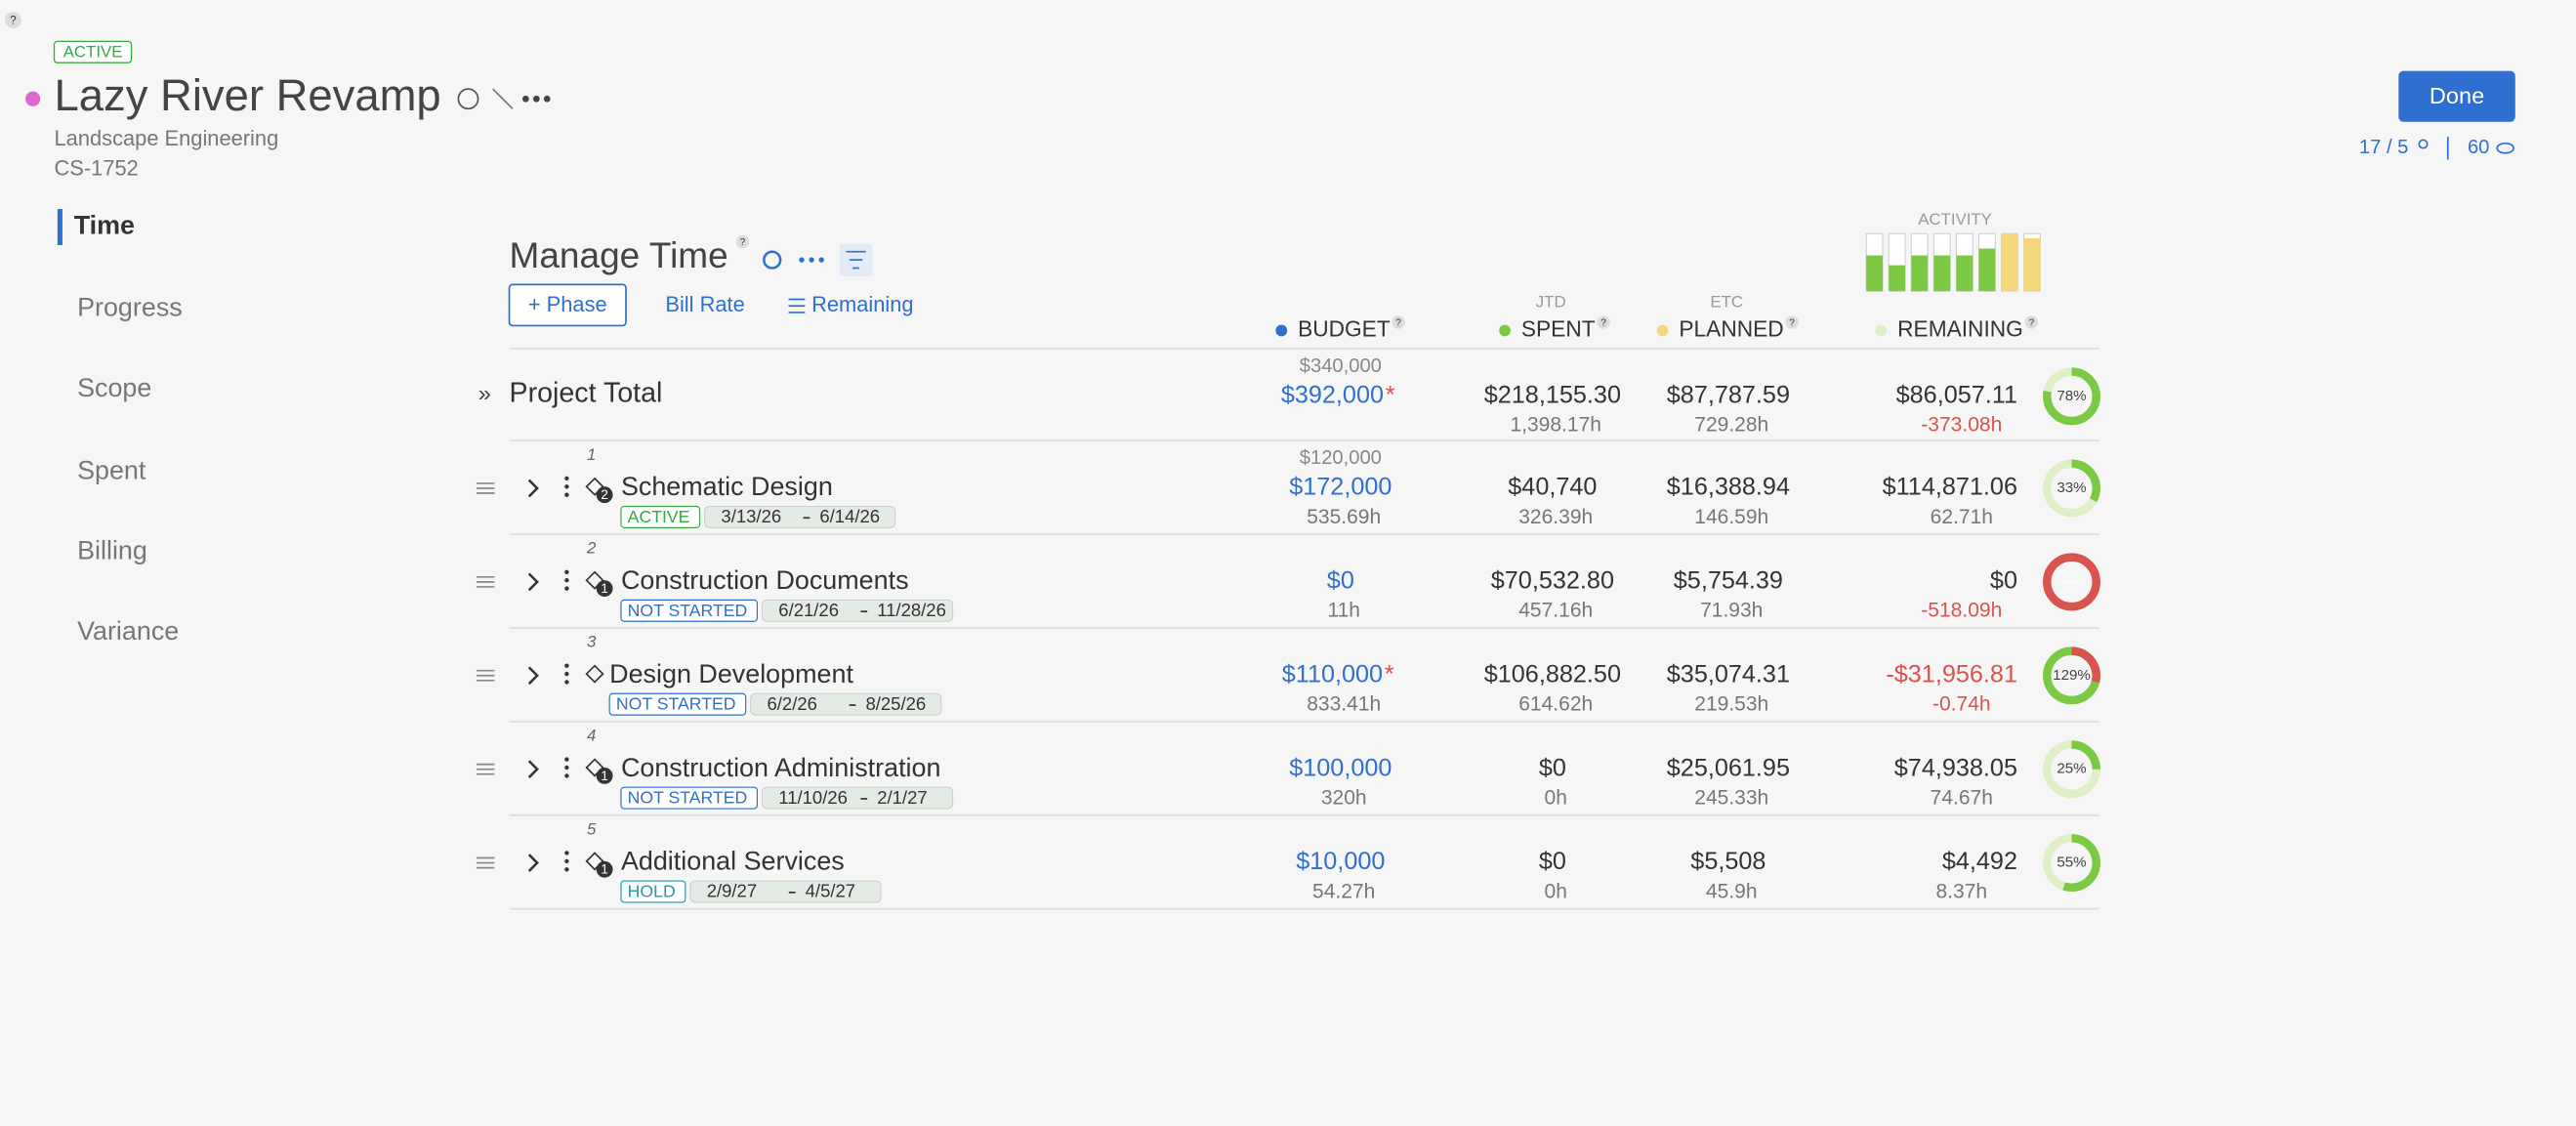 Image resolution: width=2576 pixels, height=1126 pixels. Describe the element at coordinates (97, 167) in the screenshot. I see `project-code: CS-1752` at that location.